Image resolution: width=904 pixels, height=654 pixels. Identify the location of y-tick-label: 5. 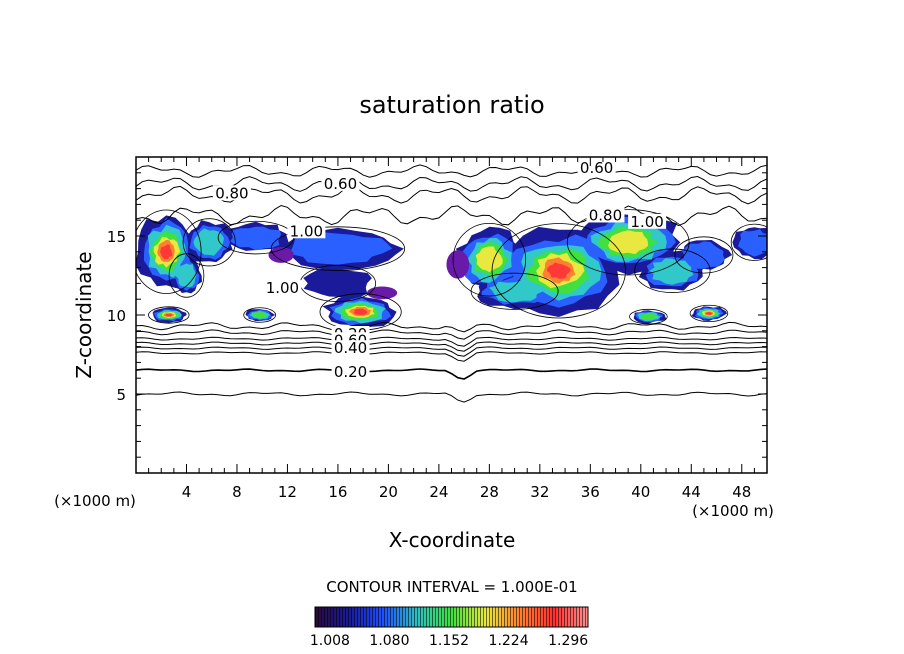
(121, 395).